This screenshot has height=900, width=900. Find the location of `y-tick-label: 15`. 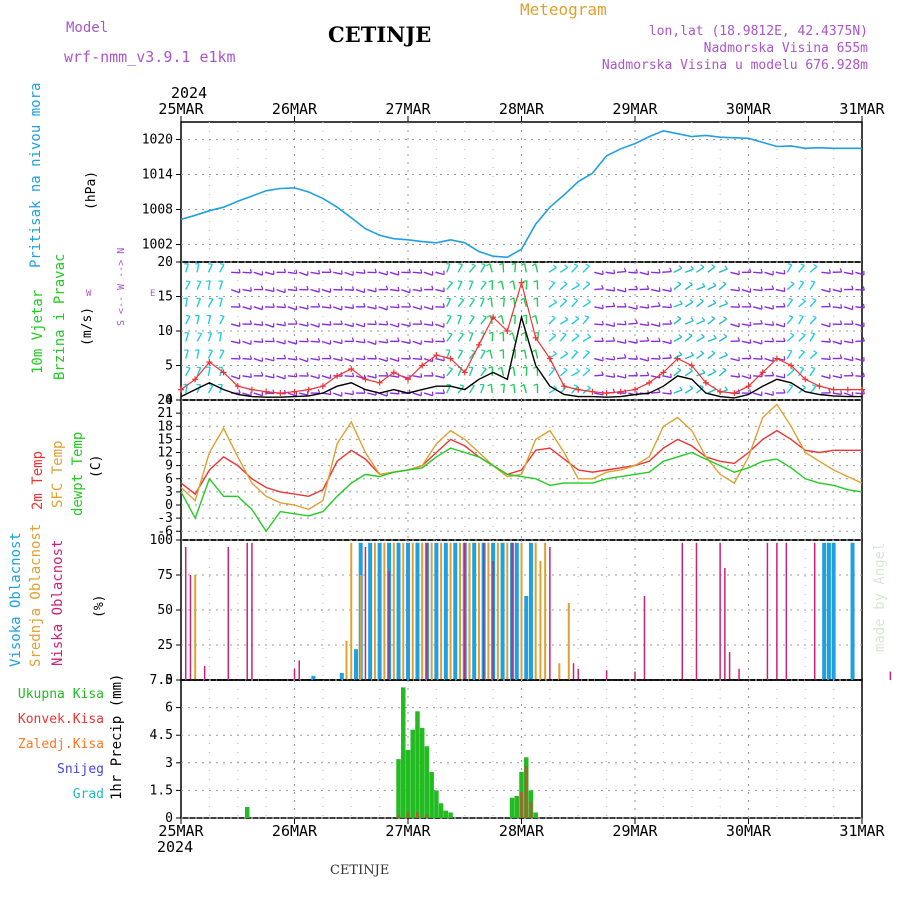

y-tick-label: 15 is located at coordinates (165, 439).